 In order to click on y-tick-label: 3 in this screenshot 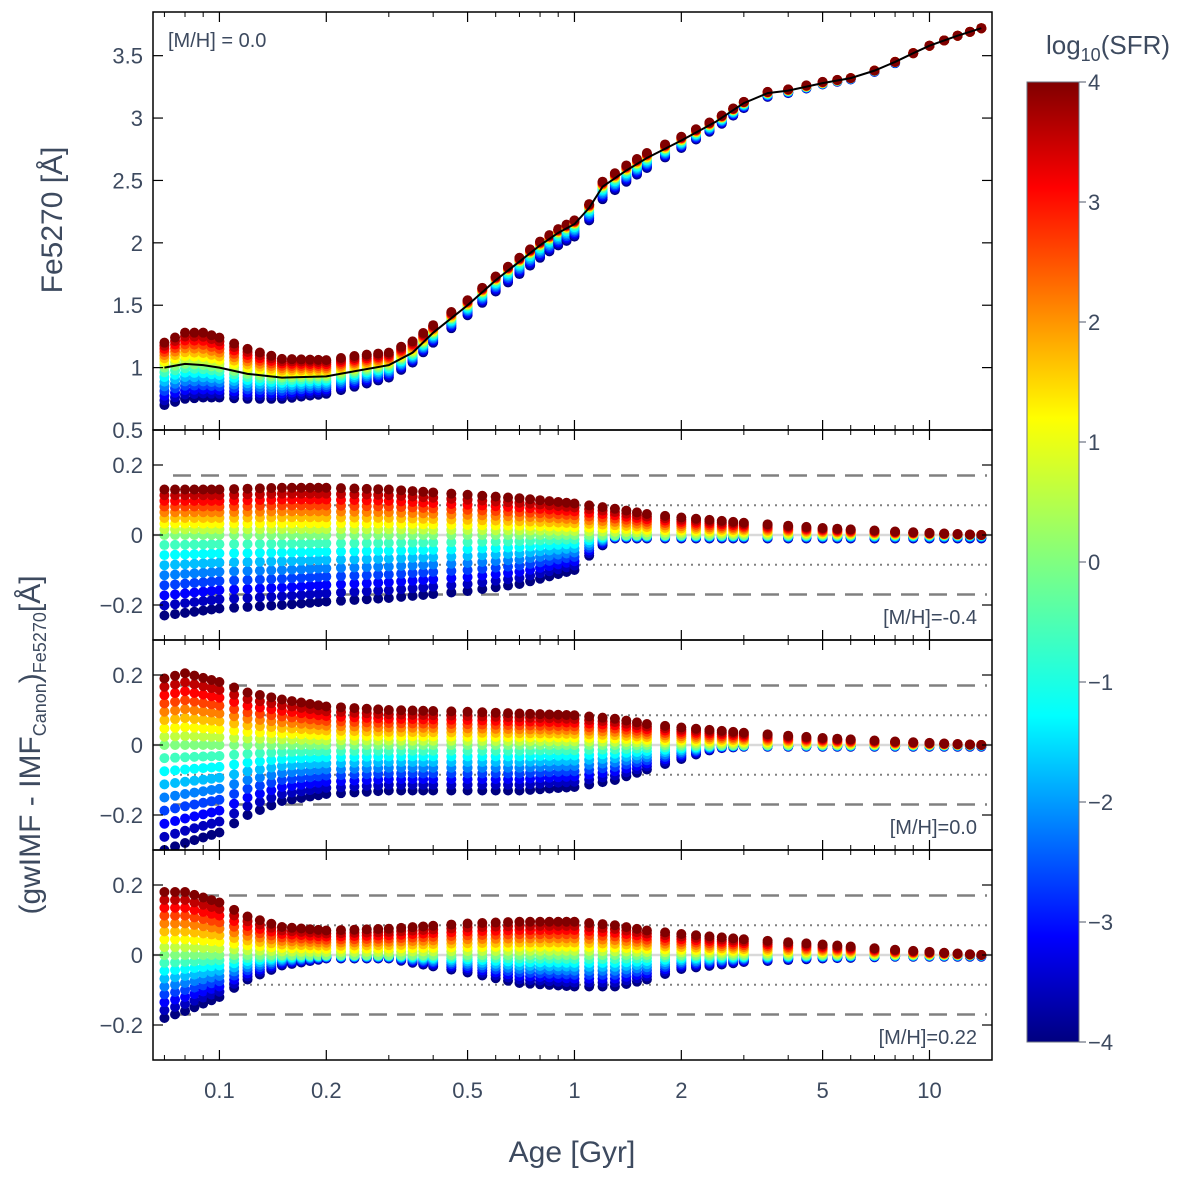, I will do `click(137, 118)`.